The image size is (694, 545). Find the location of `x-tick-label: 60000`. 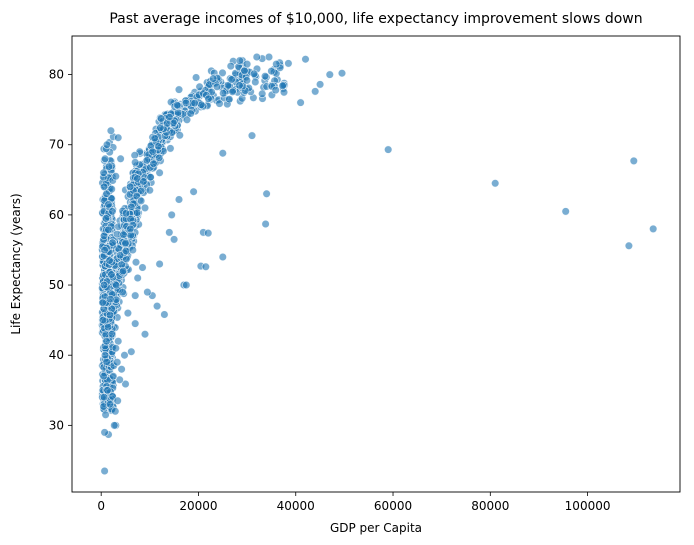

x-tick-label: 60000 is located at coordinates (393, 506).